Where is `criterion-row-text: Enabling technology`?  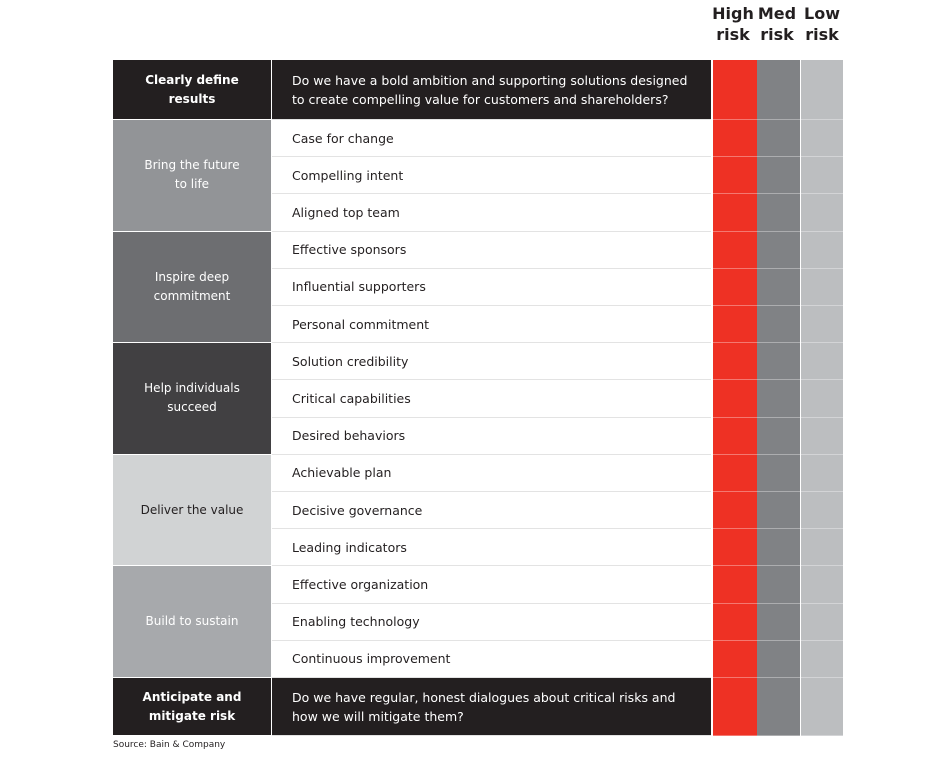 criterion-row-text: Enabling technology is located at coordinates (356, 622).